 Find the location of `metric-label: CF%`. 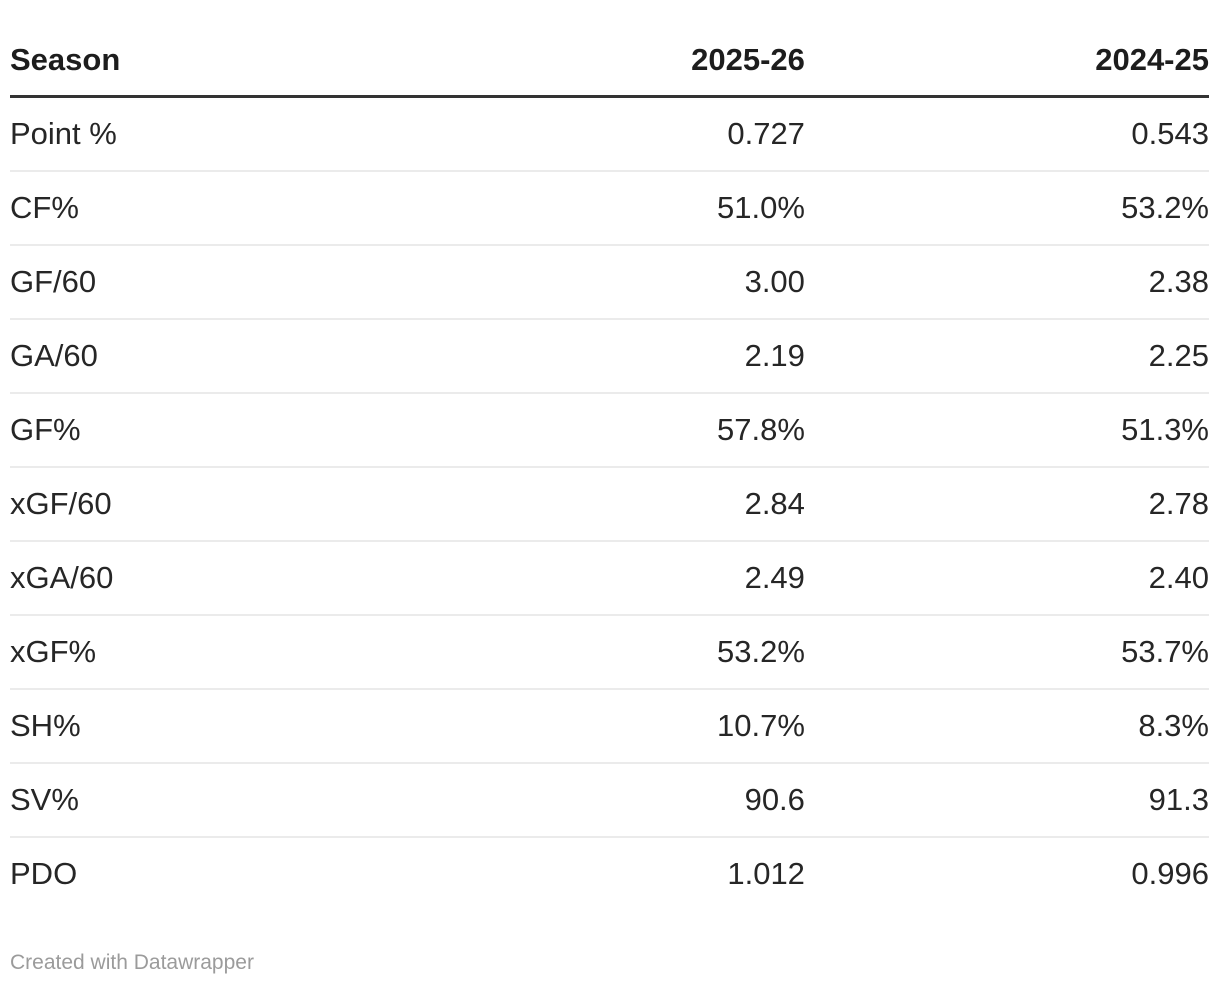

metric-label: CF% is located at coordinates (208, 208).